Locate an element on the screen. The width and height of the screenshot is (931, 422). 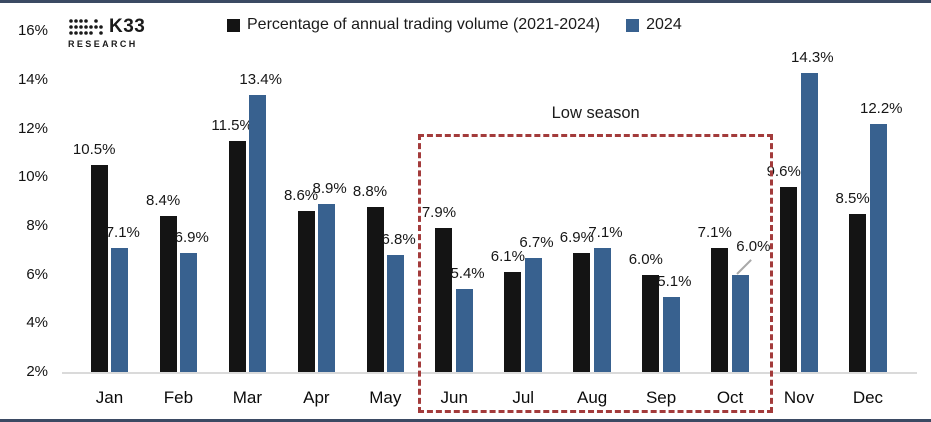
low-season-label: Low season is located at coordinates (595, 113).